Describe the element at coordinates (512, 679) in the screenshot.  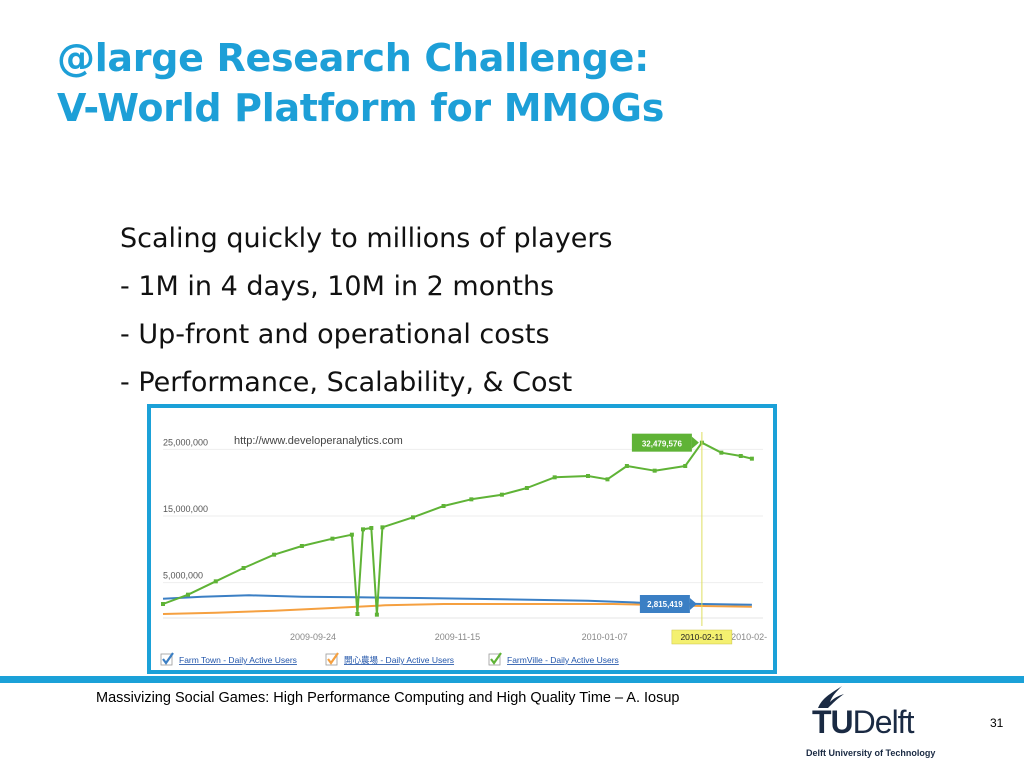
I see `footer-divider` at that location.